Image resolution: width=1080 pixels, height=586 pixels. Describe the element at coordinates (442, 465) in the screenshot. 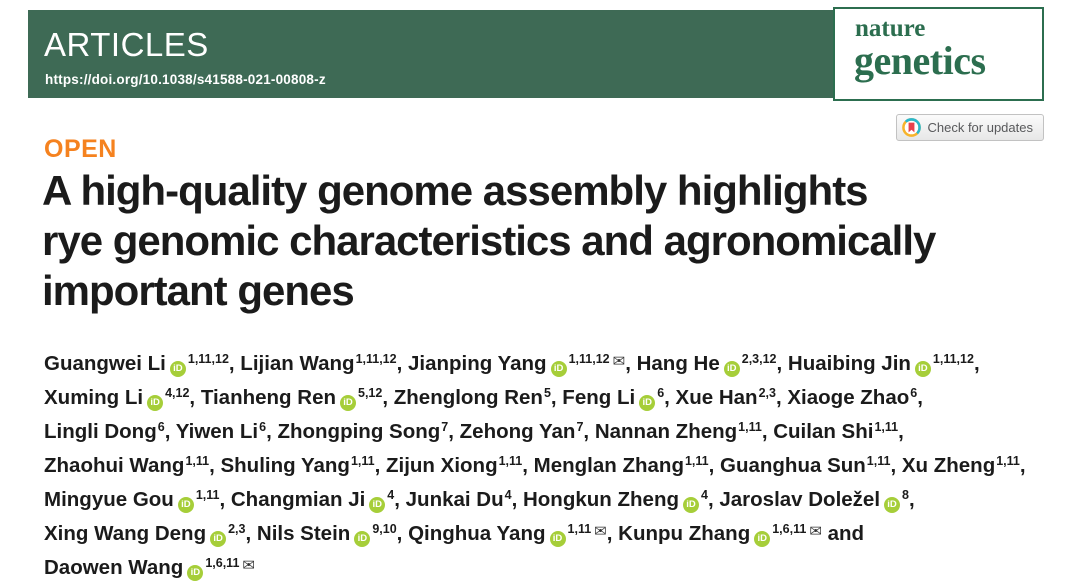

I see `author-name: Zijun Xiong` at that location.